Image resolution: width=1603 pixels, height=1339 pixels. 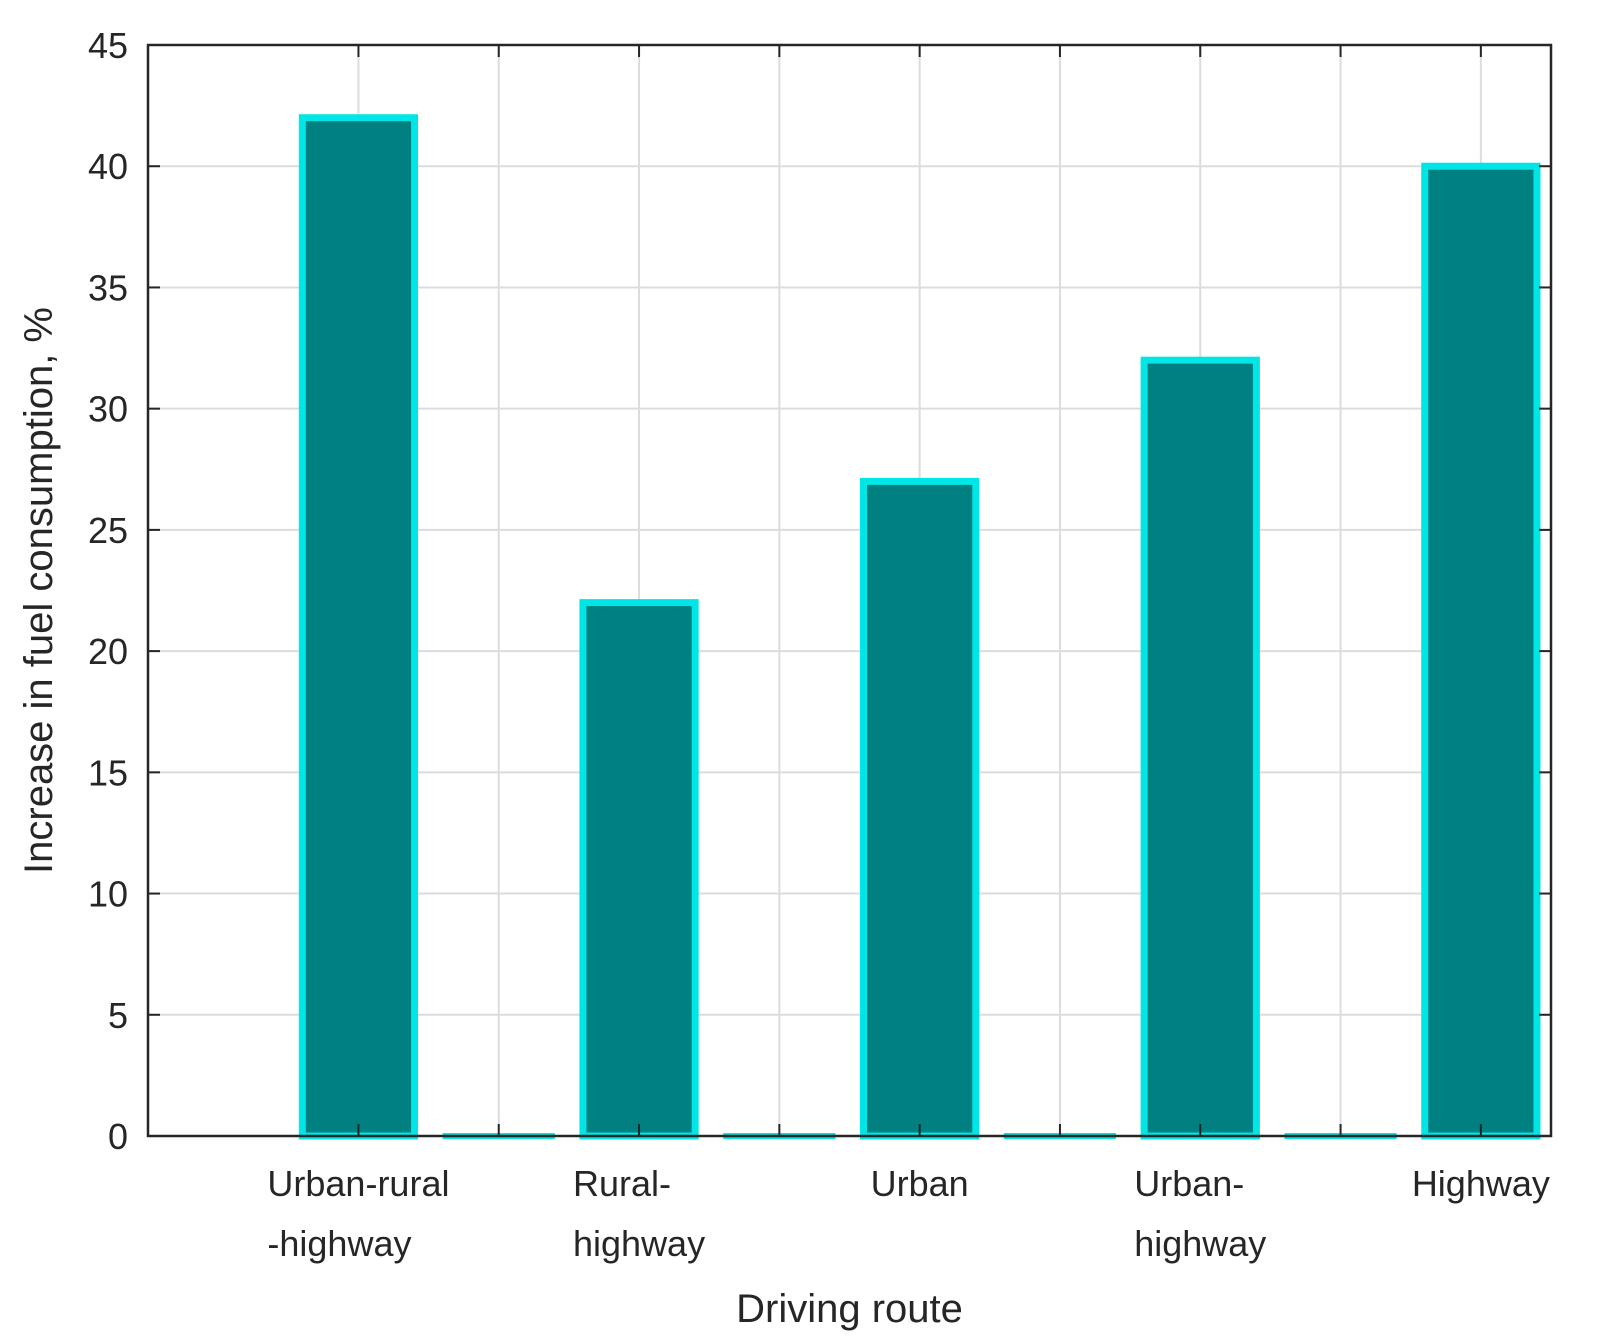 I want to click on y-tick-labels: 0 5 10 15 20 25 30 35 40 45, so click(x=108, y=591).